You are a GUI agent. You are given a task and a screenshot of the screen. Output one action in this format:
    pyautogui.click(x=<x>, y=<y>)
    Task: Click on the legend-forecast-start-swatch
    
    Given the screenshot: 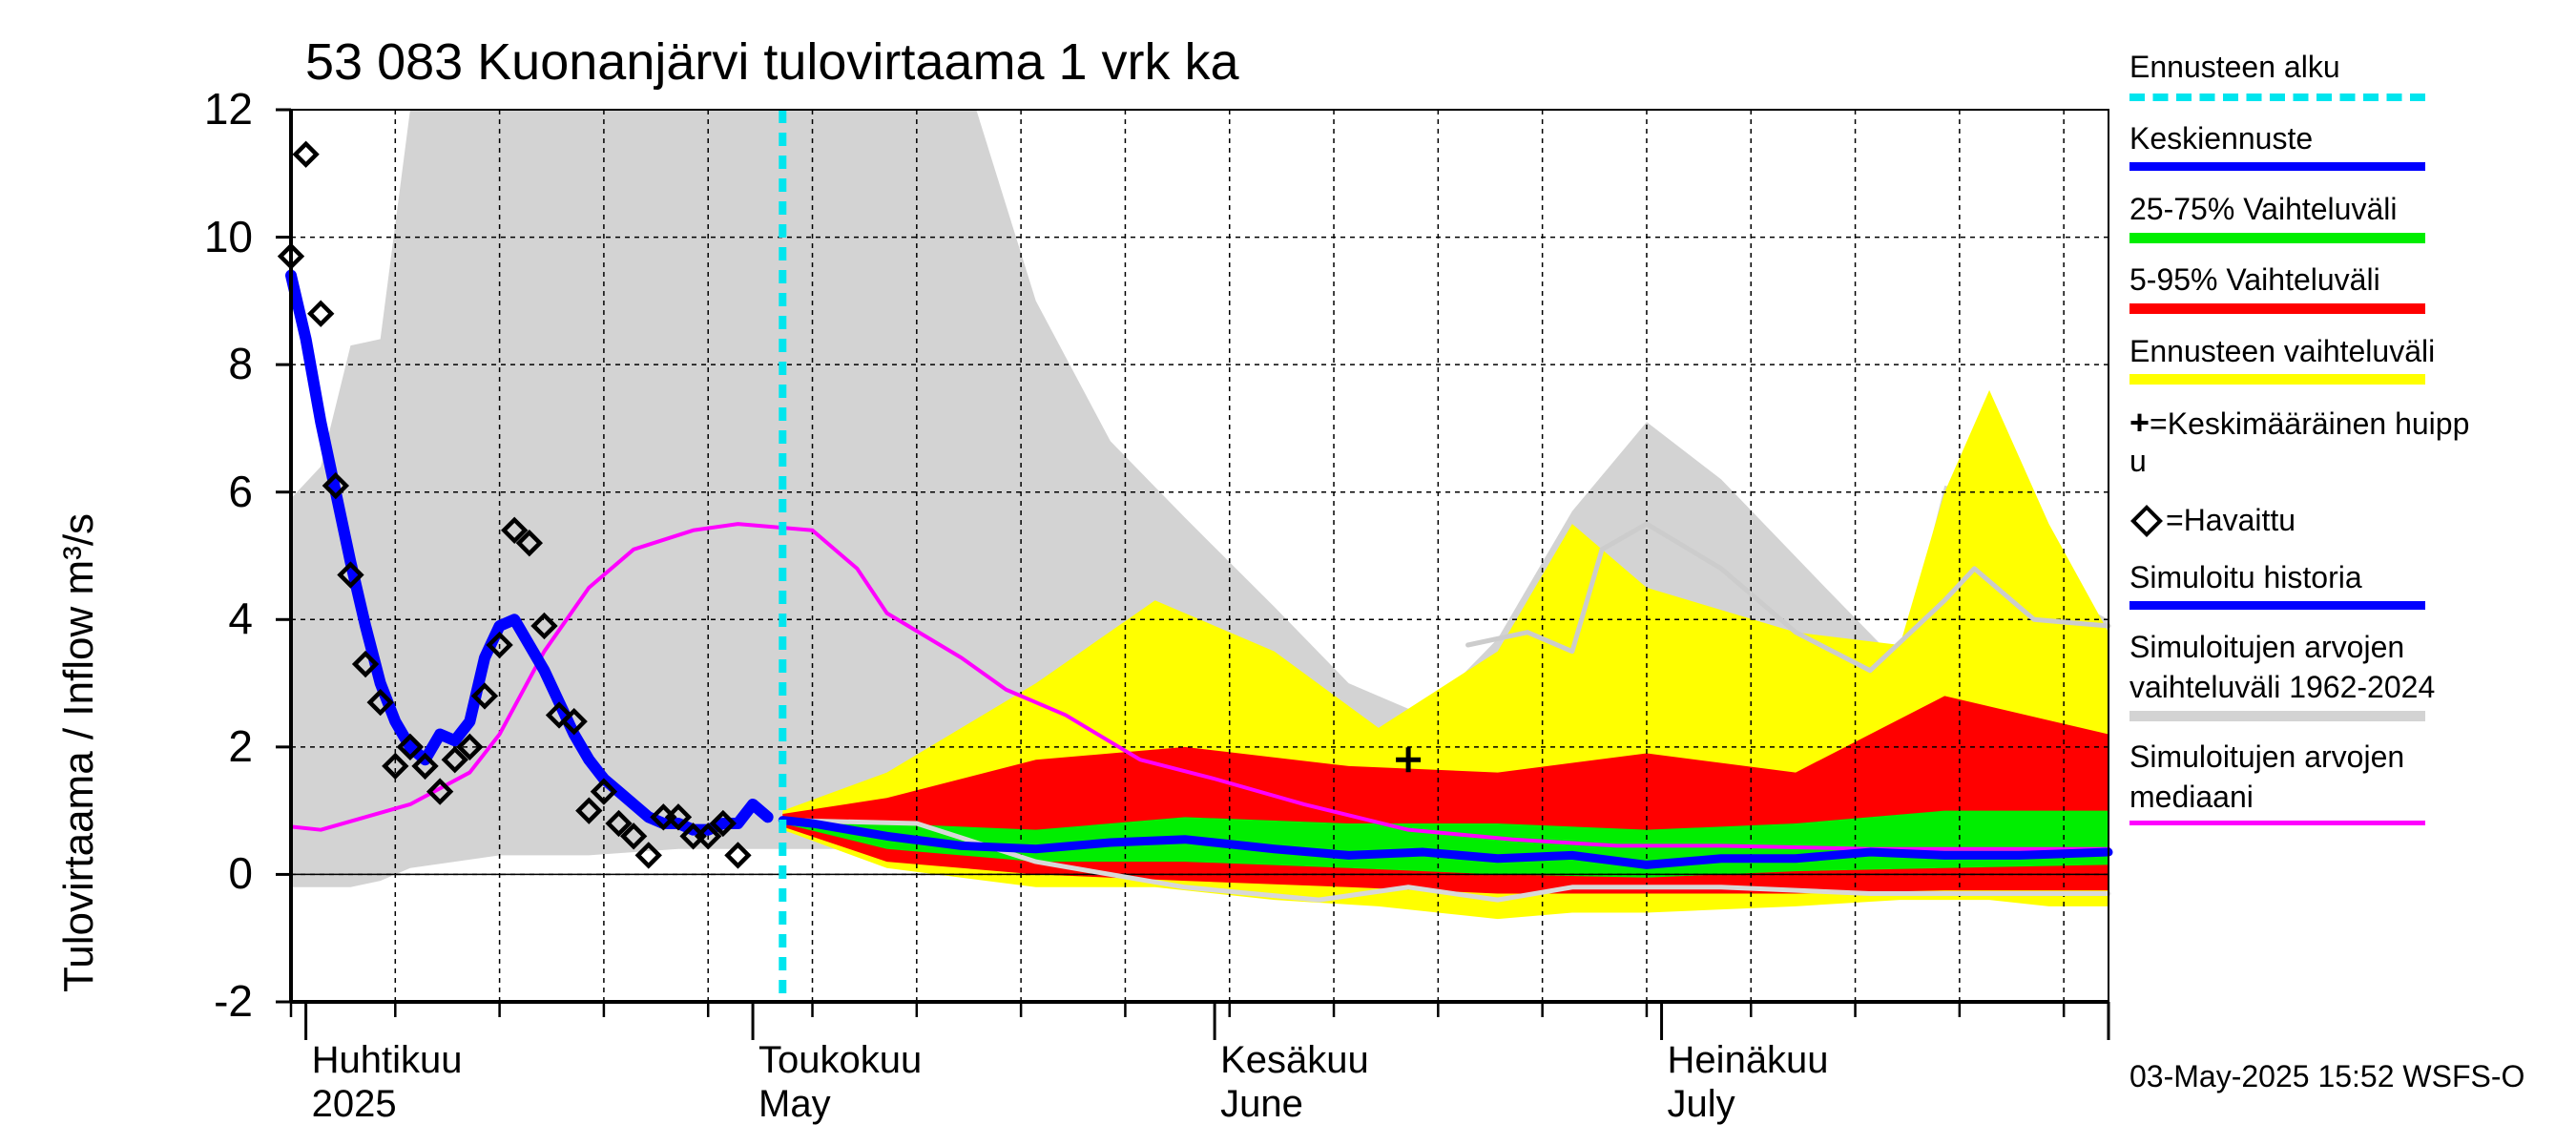 What is the action you would take?
    pyautogui.click(x=2277, y=97)
    